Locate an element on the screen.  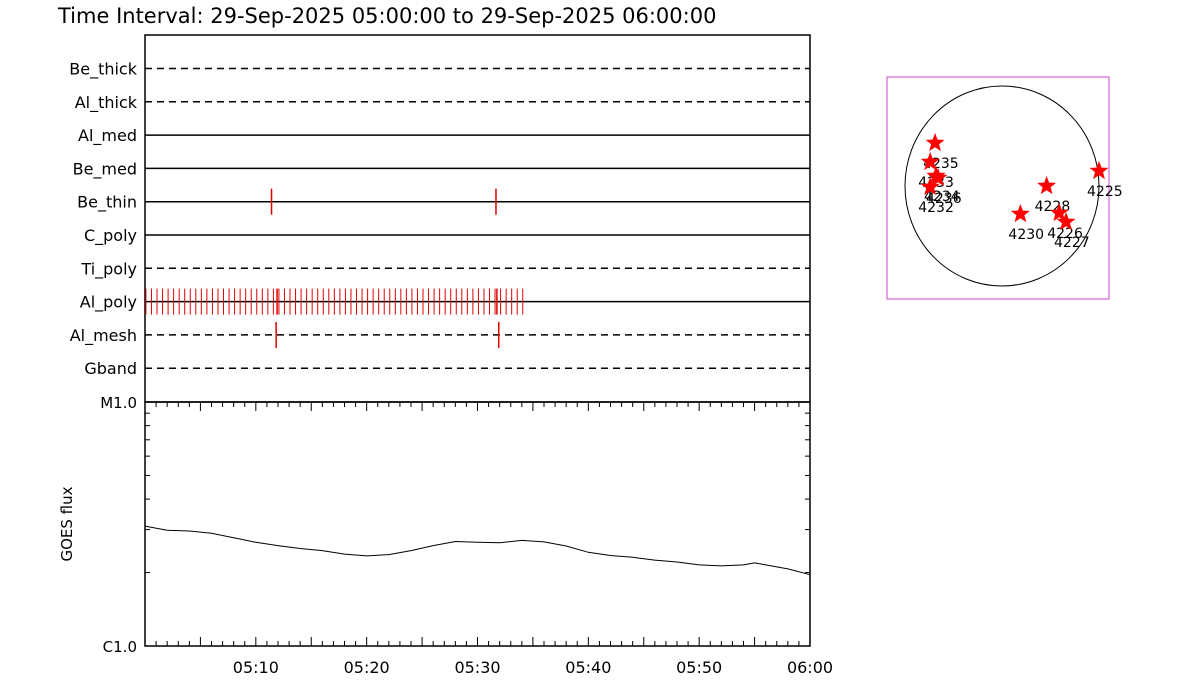
map-frame is located at coordinates (998, 188).